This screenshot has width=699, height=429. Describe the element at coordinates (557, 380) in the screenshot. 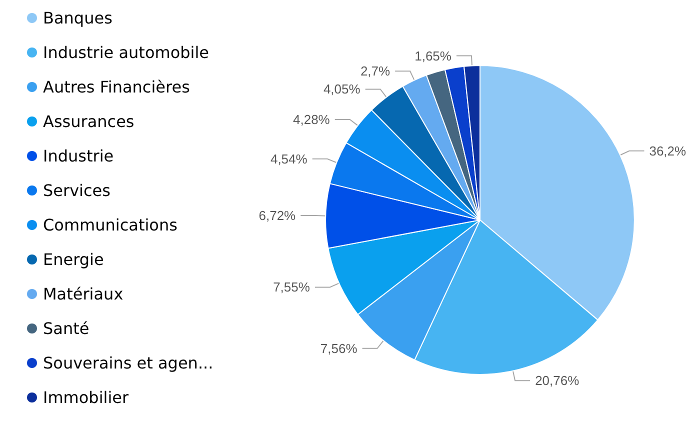

I see `data-label: 20,76%` at that location.